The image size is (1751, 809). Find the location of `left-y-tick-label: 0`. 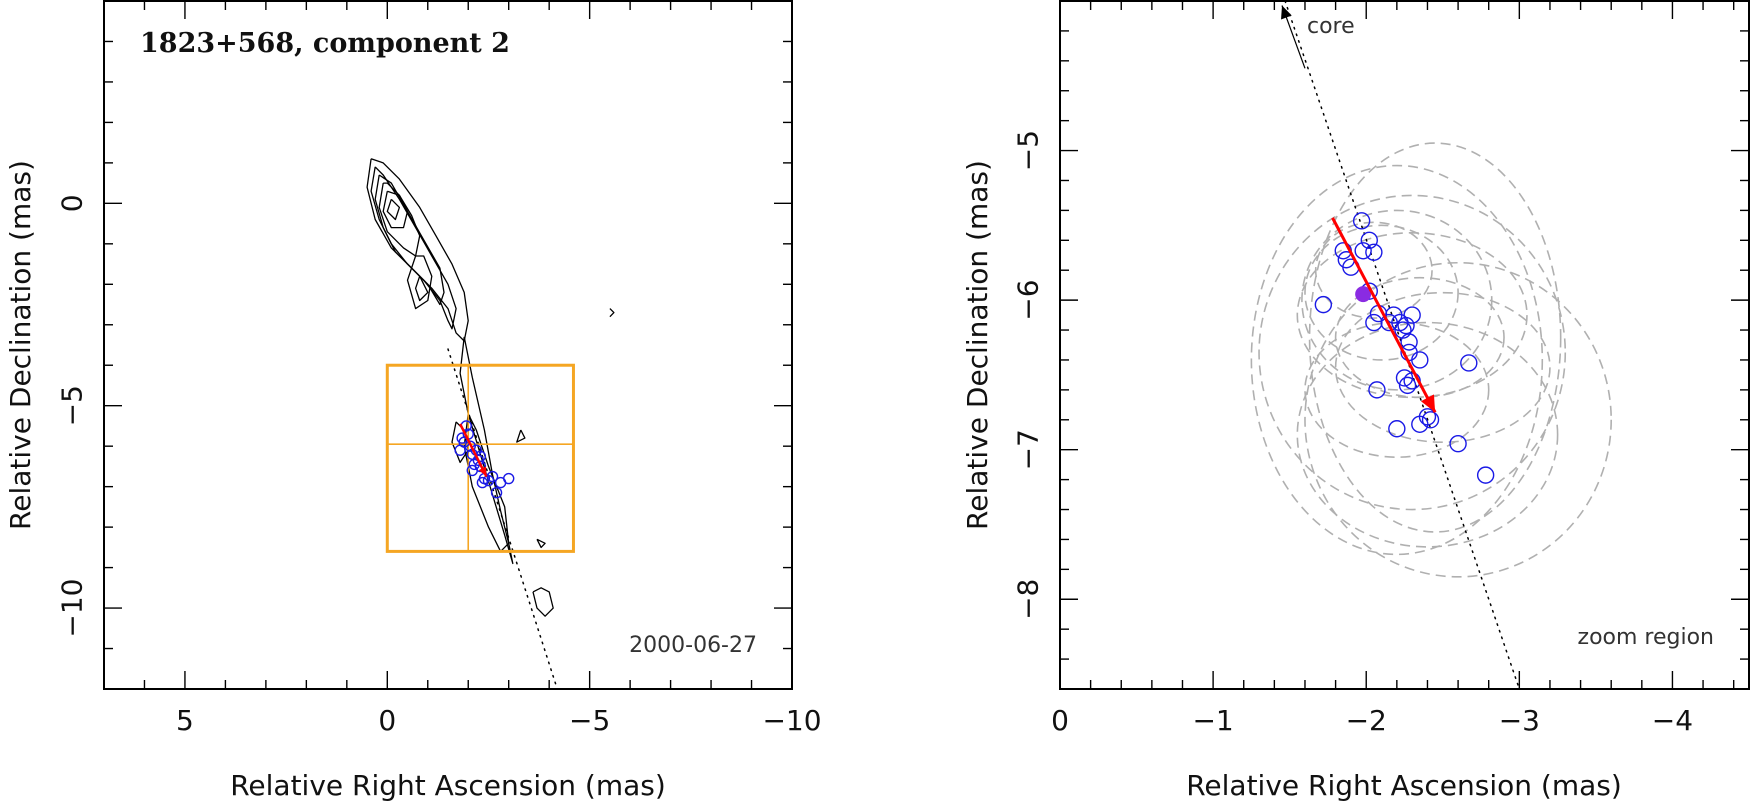

left-y-tick-label: 0 is located at coordinates (72, 203).